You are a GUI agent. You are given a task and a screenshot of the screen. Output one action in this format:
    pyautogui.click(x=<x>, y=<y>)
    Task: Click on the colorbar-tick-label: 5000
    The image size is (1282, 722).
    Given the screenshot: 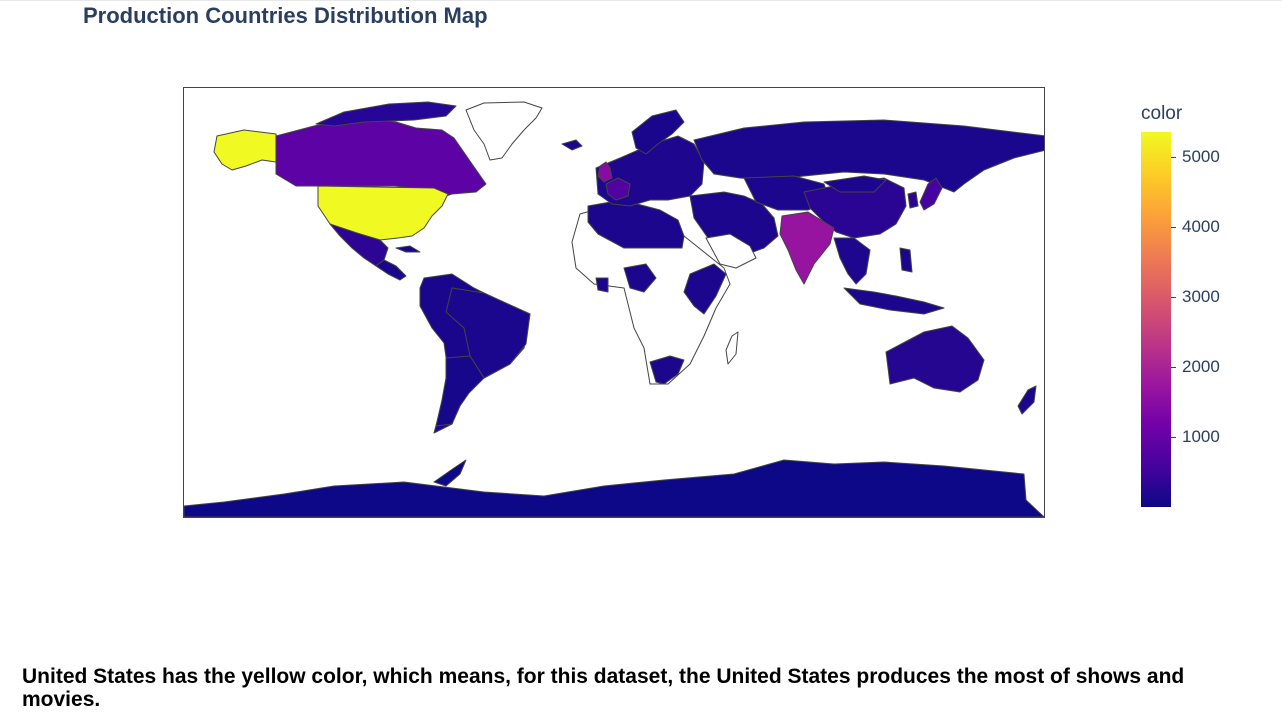 What is the action you would take?
    pyautogui.click(x=1201, y=156)
    